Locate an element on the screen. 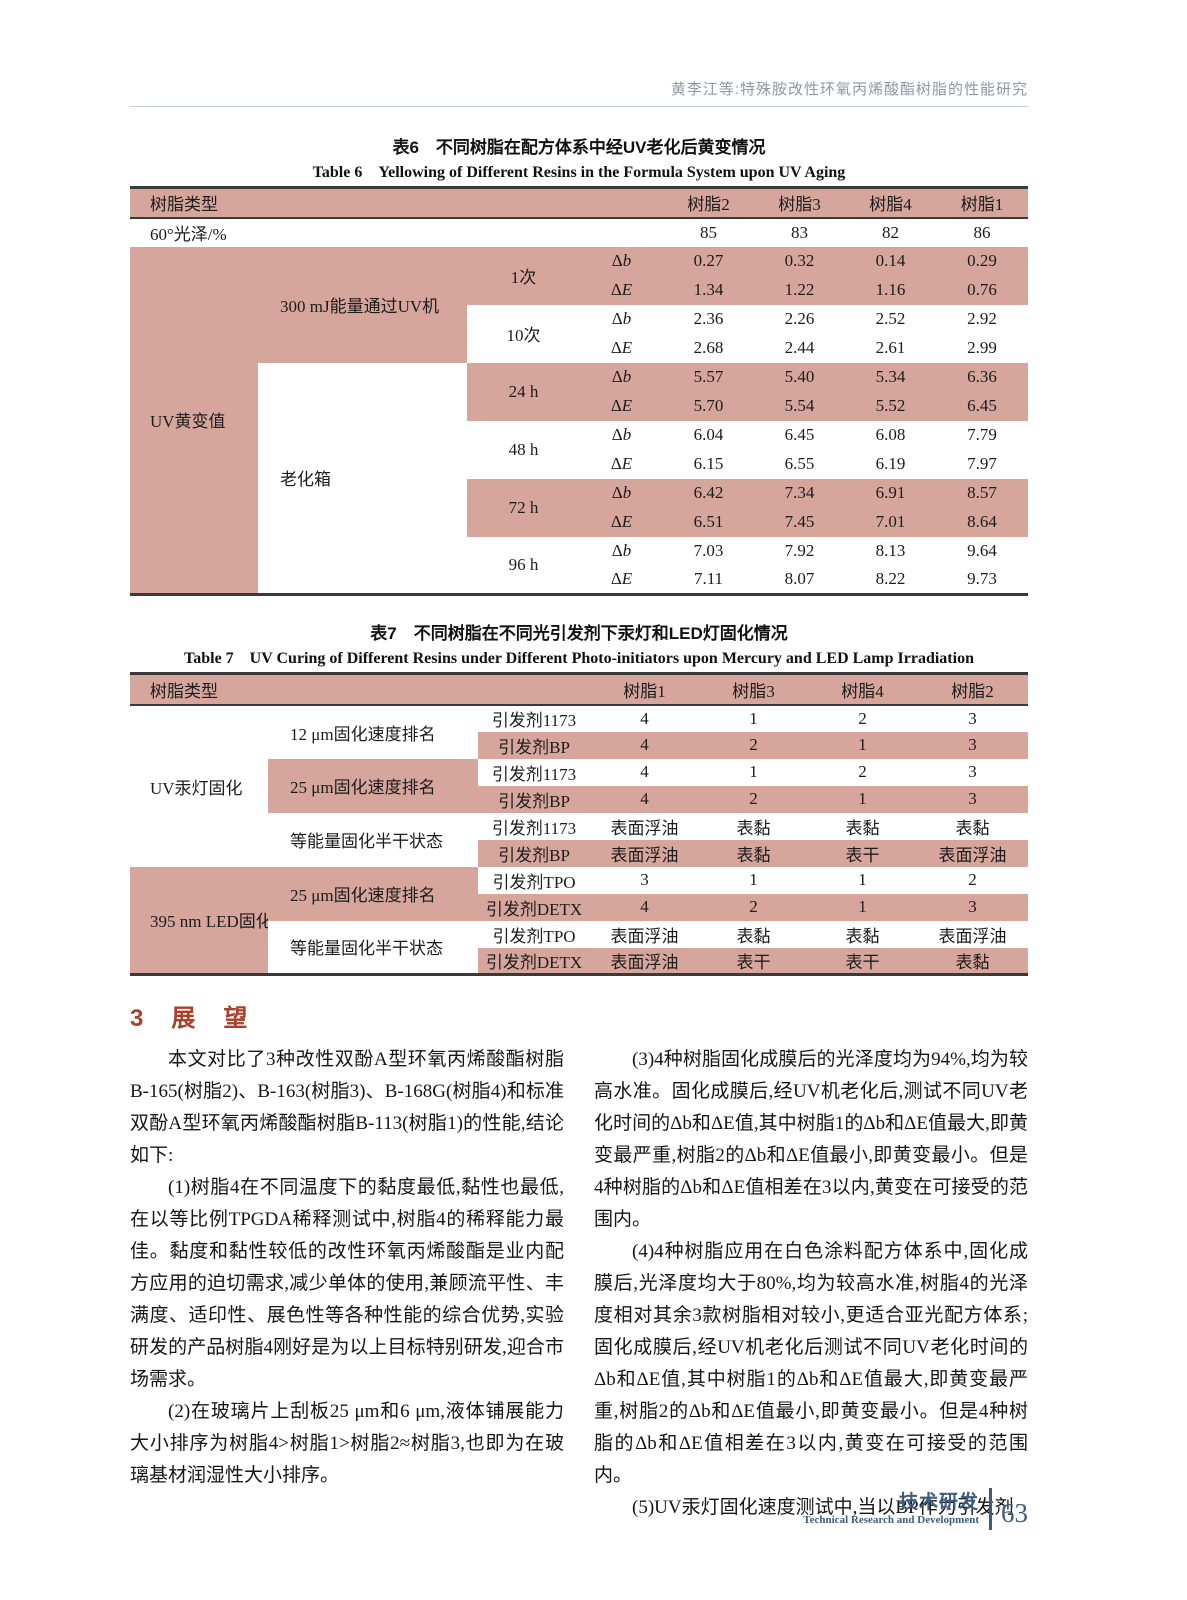 The height and width of the screenshot is (1600, 1187). t7-value: 2 is located at coordinates (754, 745).